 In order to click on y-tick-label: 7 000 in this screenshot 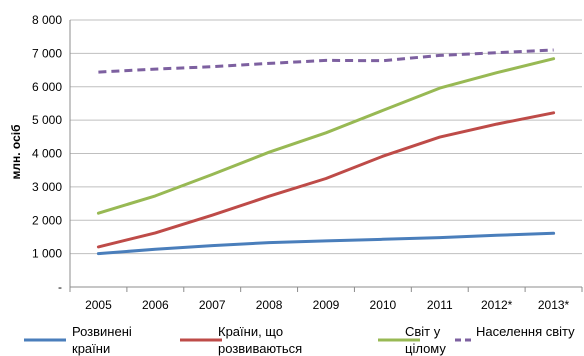, I will do `click(47, 53)`.